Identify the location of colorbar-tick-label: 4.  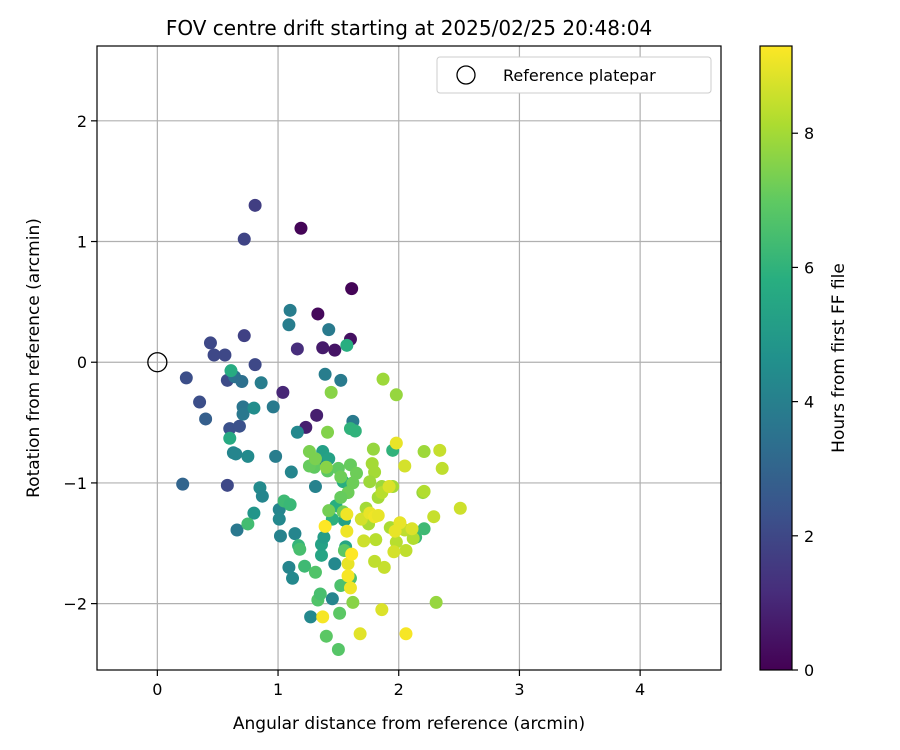
(809, 402).